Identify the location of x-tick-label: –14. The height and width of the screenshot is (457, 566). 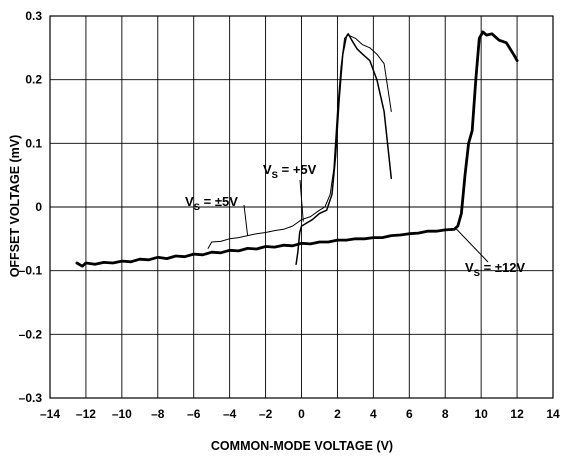
(50, 414).